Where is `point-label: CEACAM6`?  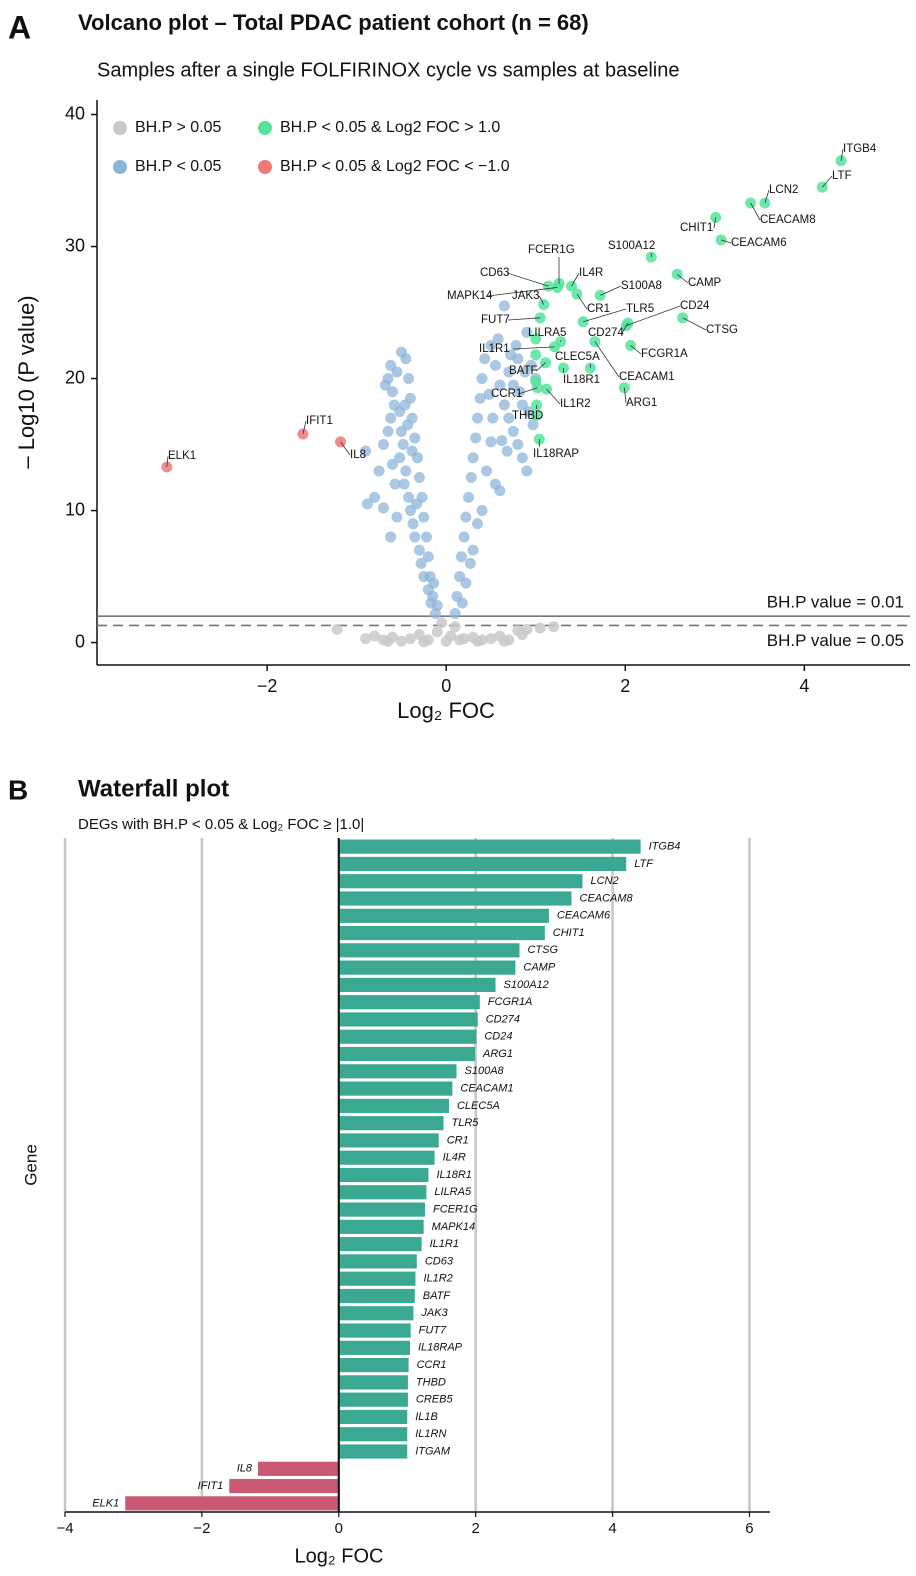 point-label: CEACAM6 is located at coordinates (759, 243).